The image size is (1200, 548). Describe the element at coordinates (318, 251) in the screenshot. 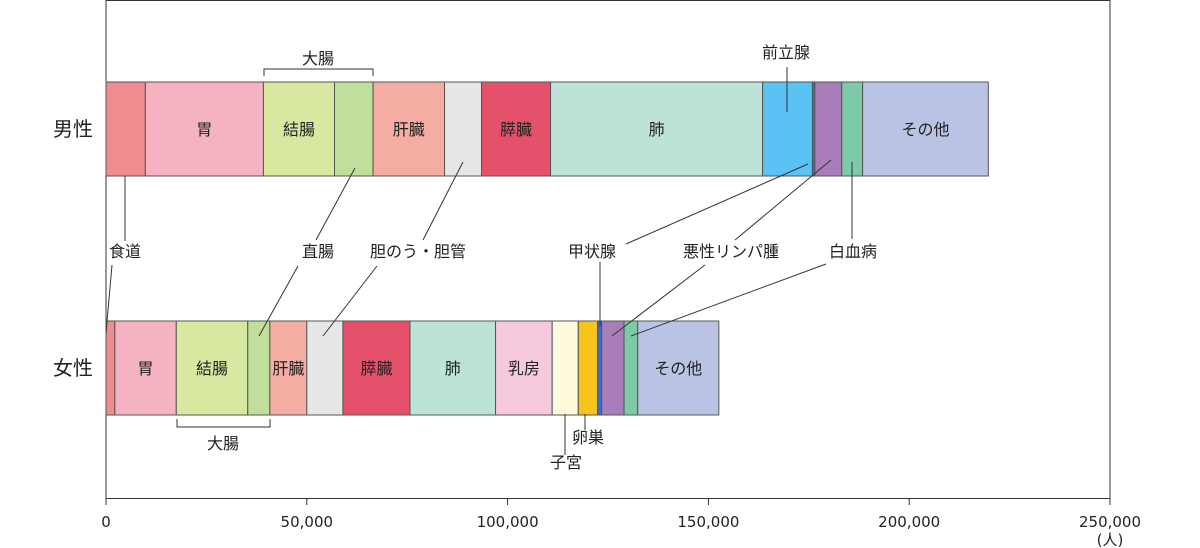

I see `callout-chokucho: 直腸` at that location.